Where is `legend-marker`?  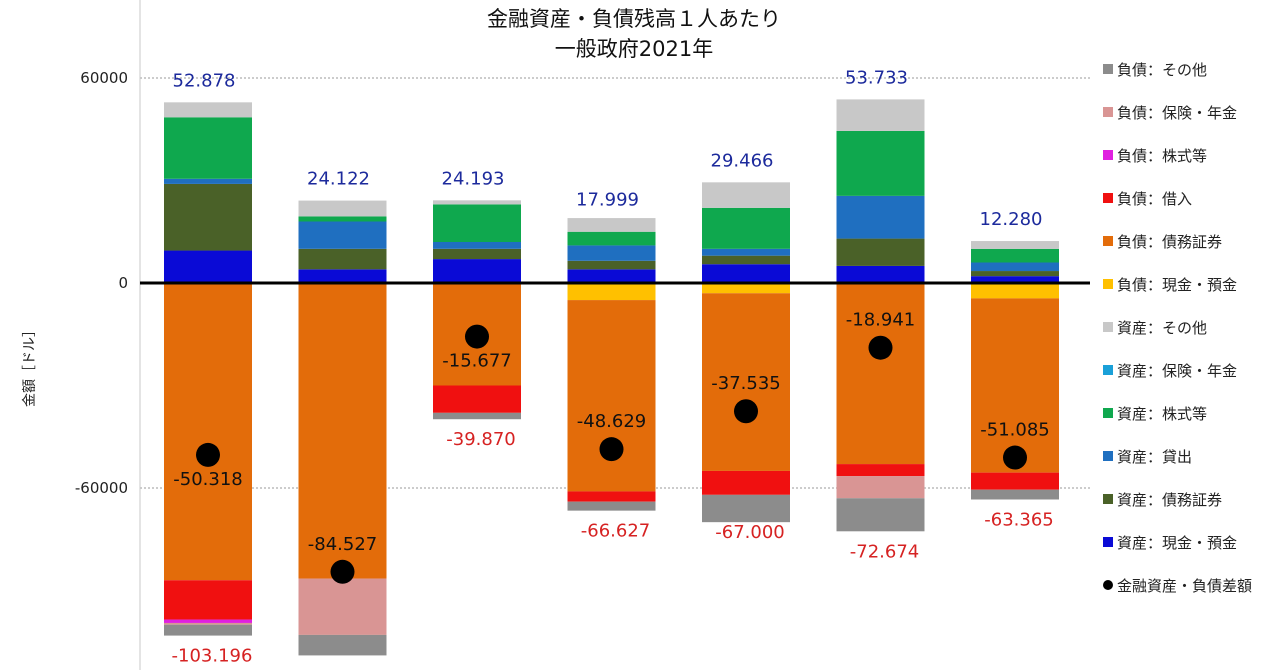 legend-marker is located at coordinates (1108, 585).